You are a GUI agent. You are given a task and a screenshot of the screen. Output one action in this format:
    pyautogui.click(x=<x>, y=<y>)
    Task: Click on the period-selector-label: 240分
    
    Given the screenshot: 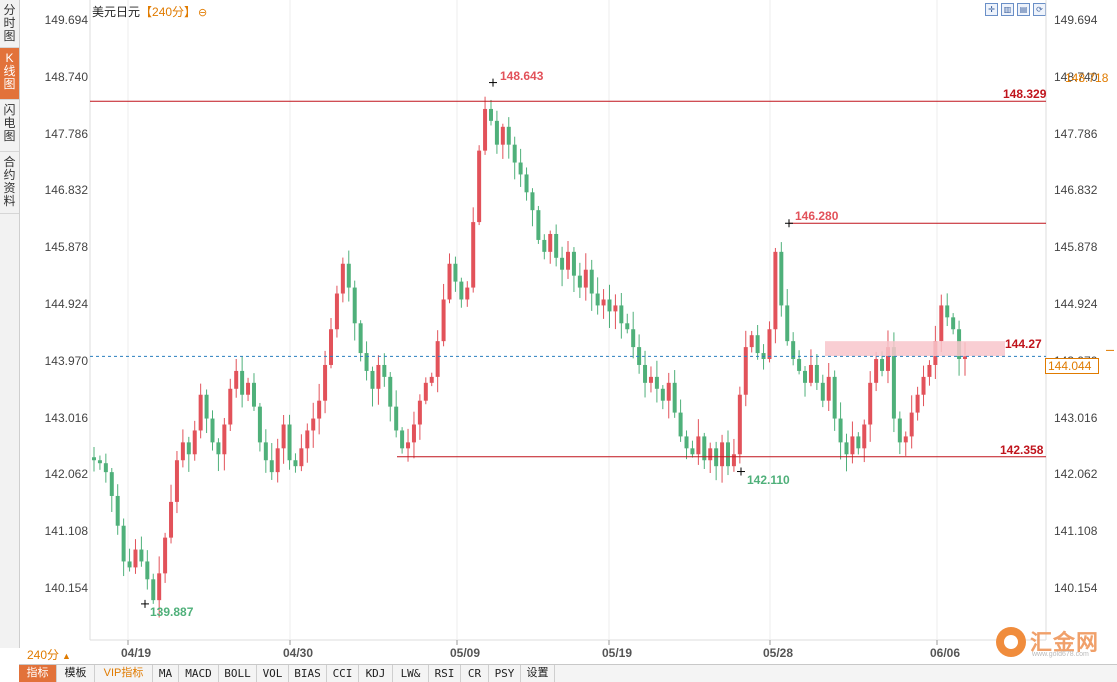 What is the action you would take?
    pyautogui.click(x=43, y=655)
    